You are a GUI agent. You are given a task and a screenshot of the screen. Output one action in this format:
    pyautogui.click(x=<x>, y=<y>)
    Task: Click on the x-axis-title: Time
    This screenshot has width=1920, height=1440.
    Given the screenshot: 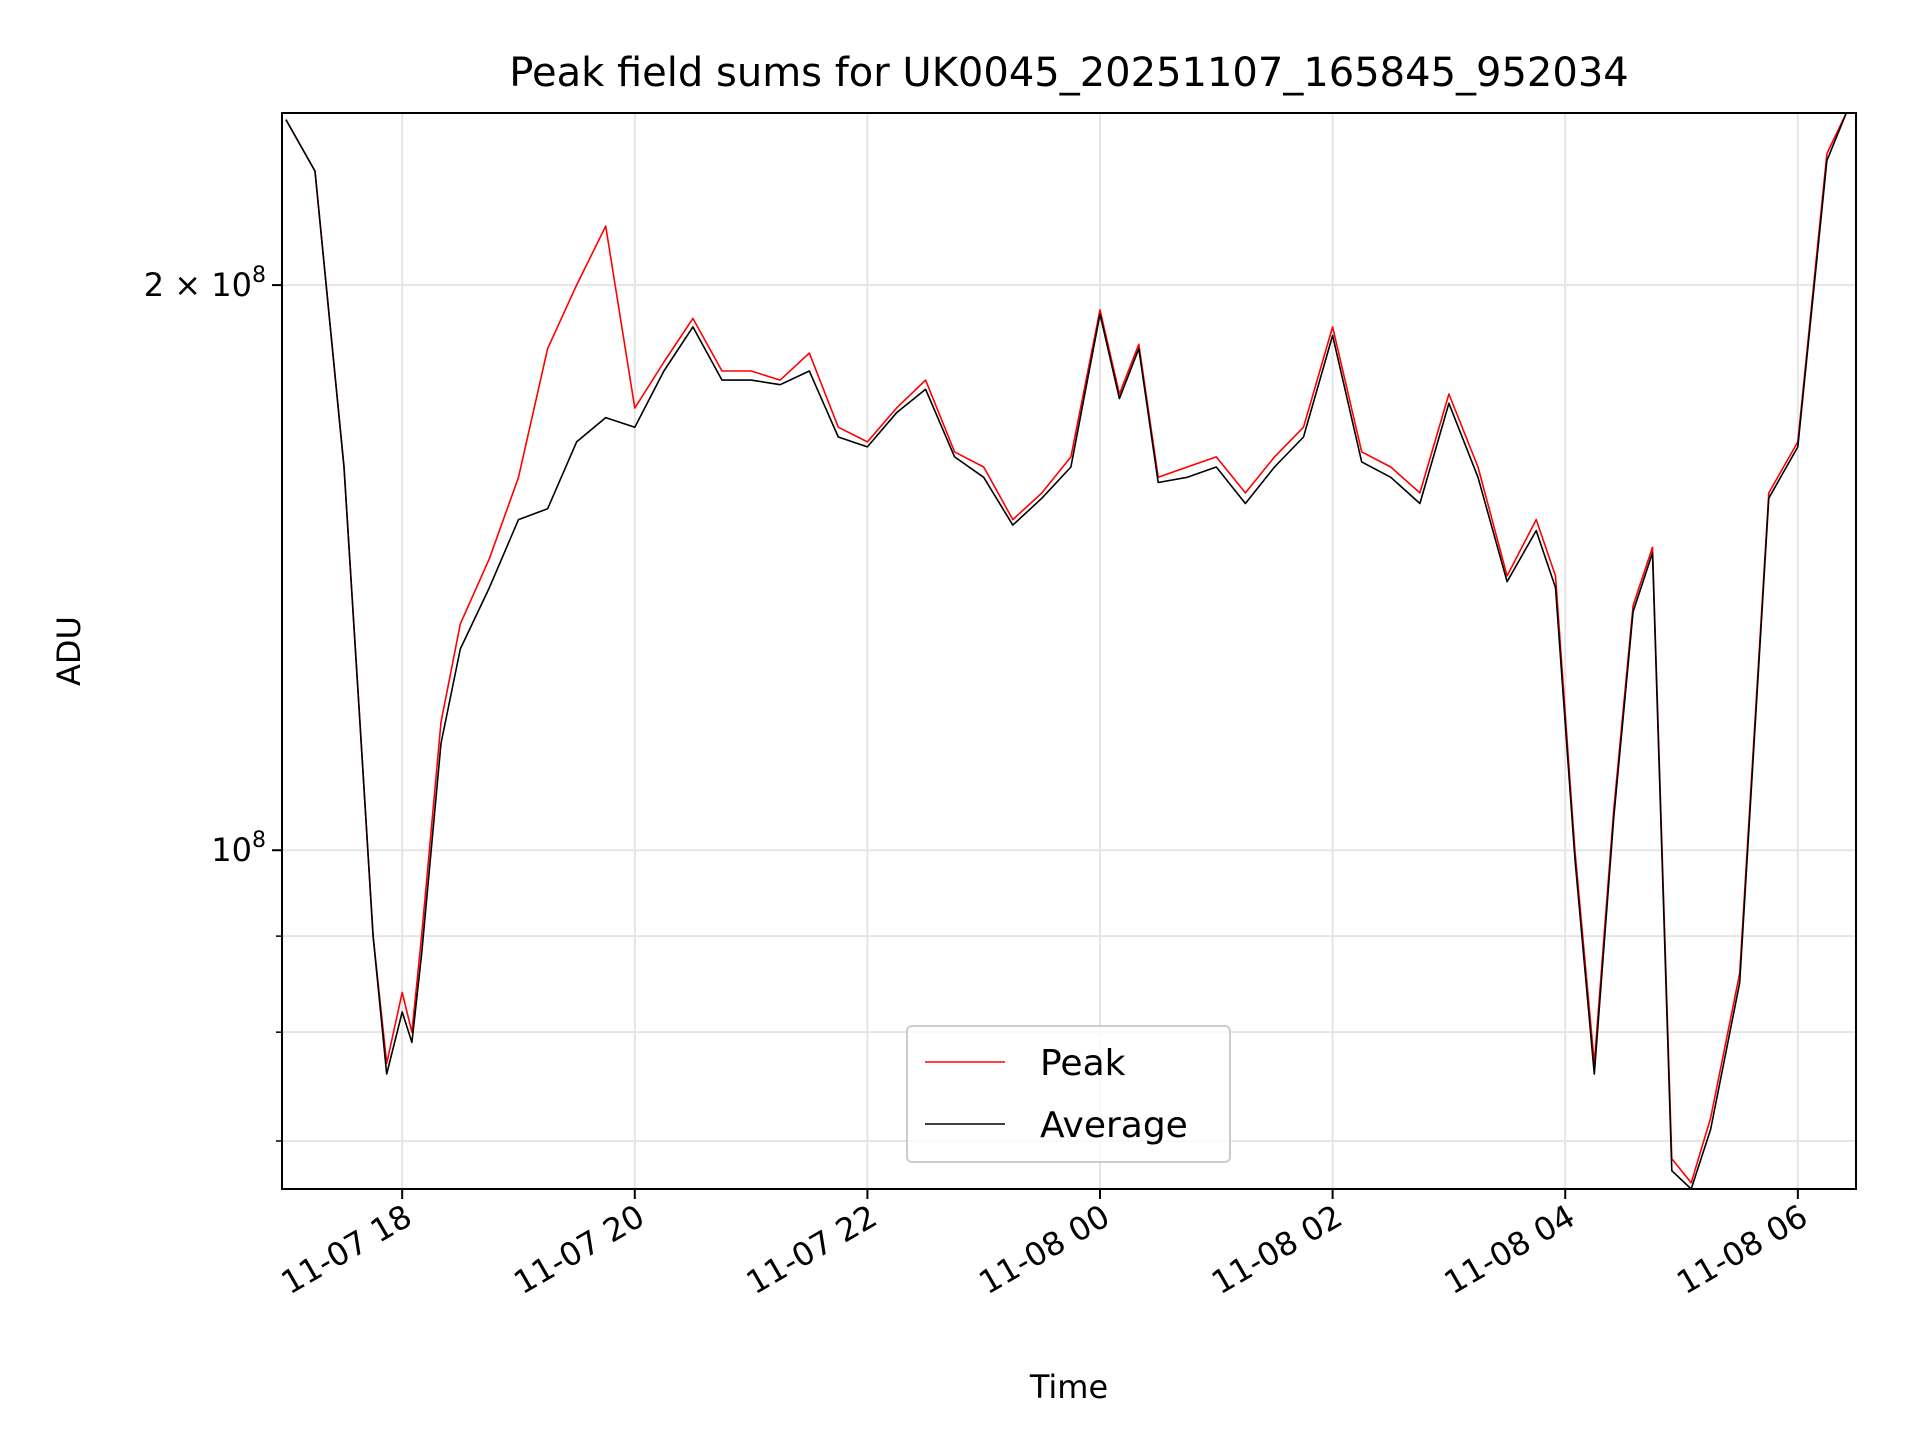 What is the action you would take?
    pyautogui.click(x=1068, y=1387)
    